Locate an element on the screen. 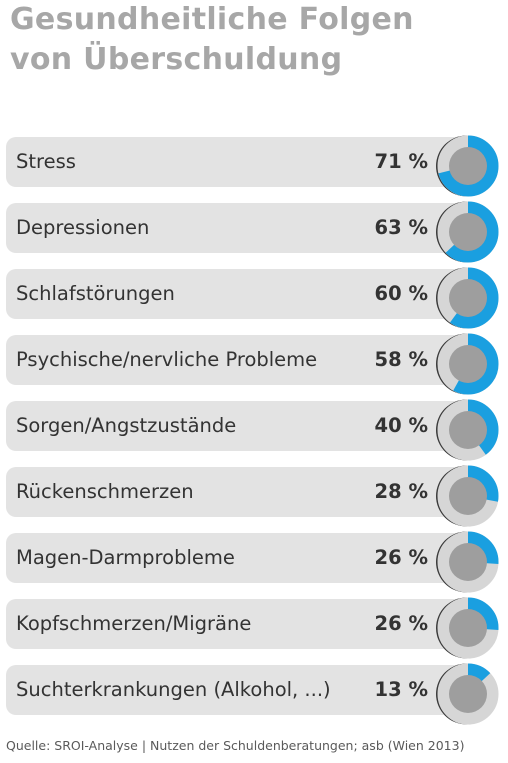 This screenshot has height=763, width=508. bar-row: Depressionen 63 % is located at coordinates (254, 231).